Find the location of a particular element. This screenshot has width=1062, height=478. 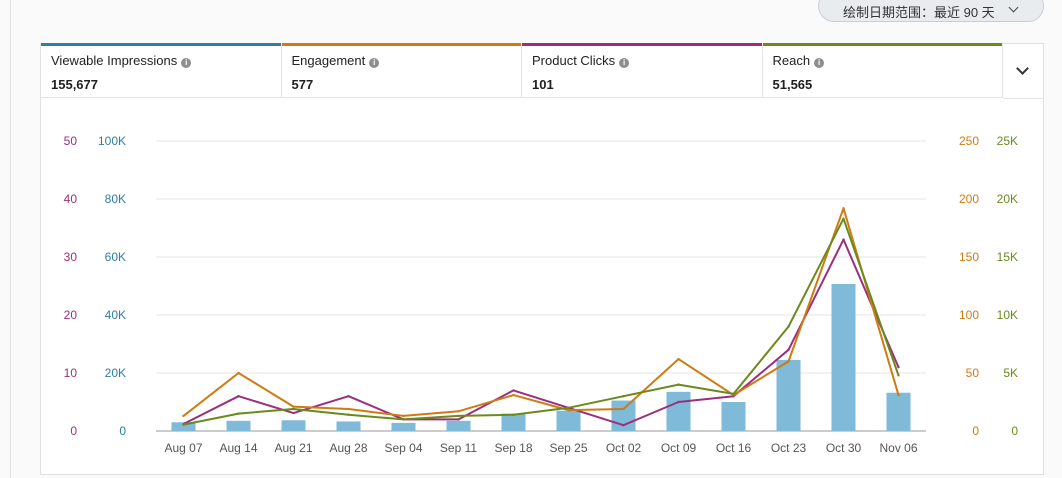

tick-label-right-inner: 0 is located at coordinates (975, 431).